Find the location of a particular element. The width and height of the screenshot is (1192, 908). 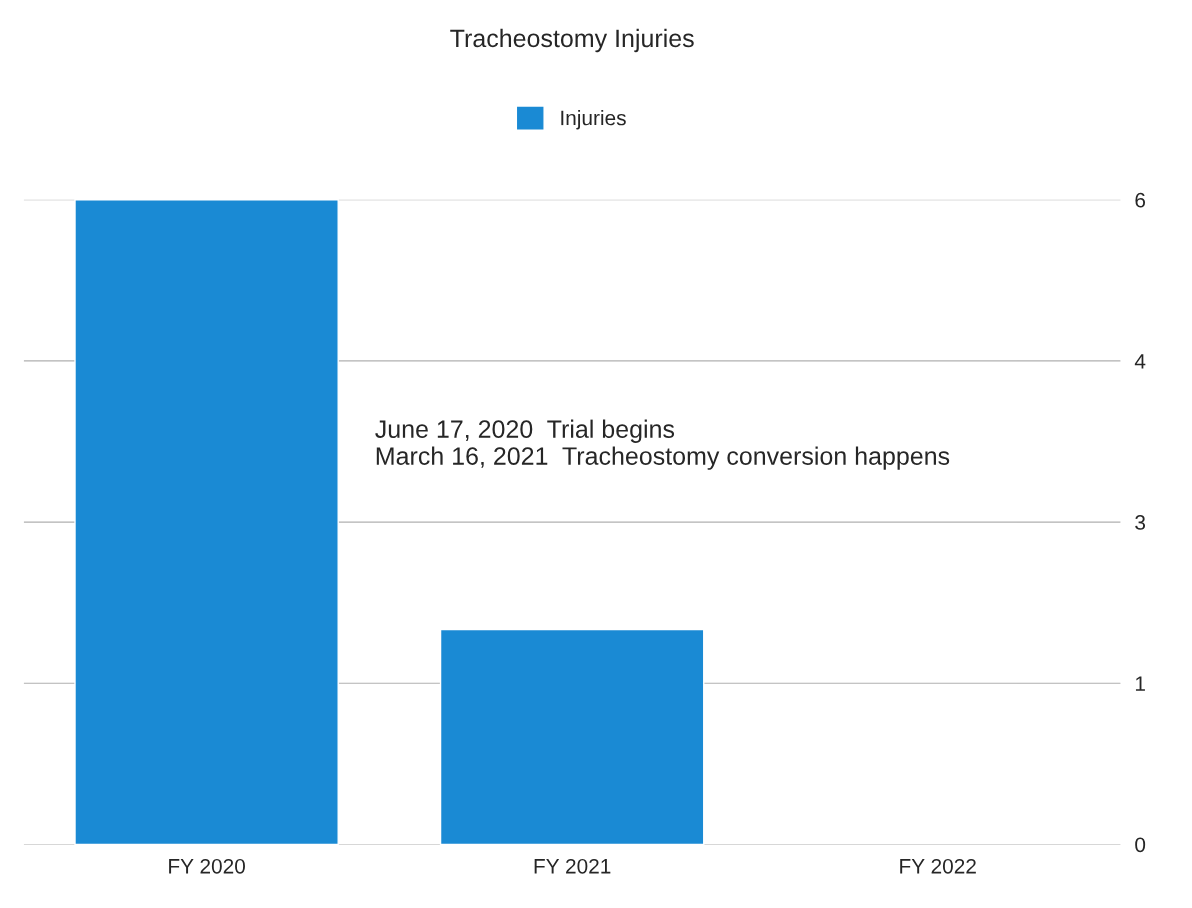

x-tick-label: FY 2020 is located at coordinates (207, 866).